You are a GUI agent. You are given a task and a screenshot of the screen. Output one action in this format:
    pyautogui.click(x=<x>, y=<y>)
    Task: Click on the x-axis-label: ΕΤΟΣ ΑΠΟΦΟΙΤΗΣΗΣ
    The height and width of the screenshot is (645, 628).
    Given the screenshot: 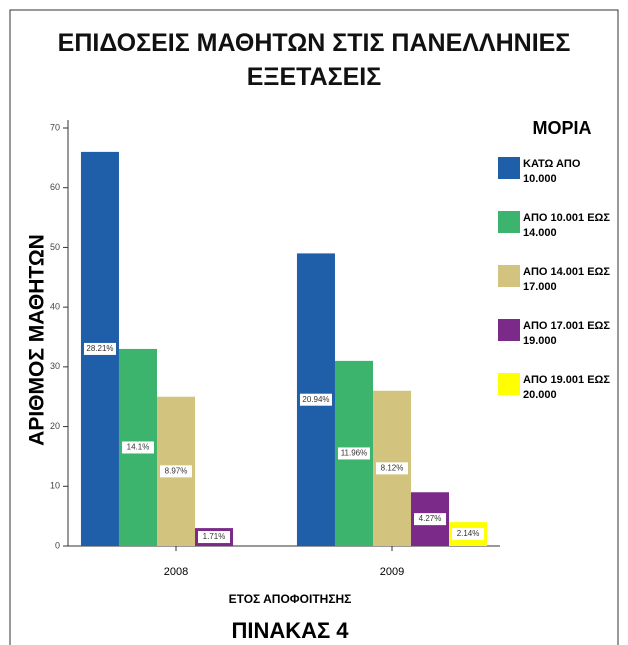 What is the action you would take?
    pyautogui.click(x=290, y=599)
    